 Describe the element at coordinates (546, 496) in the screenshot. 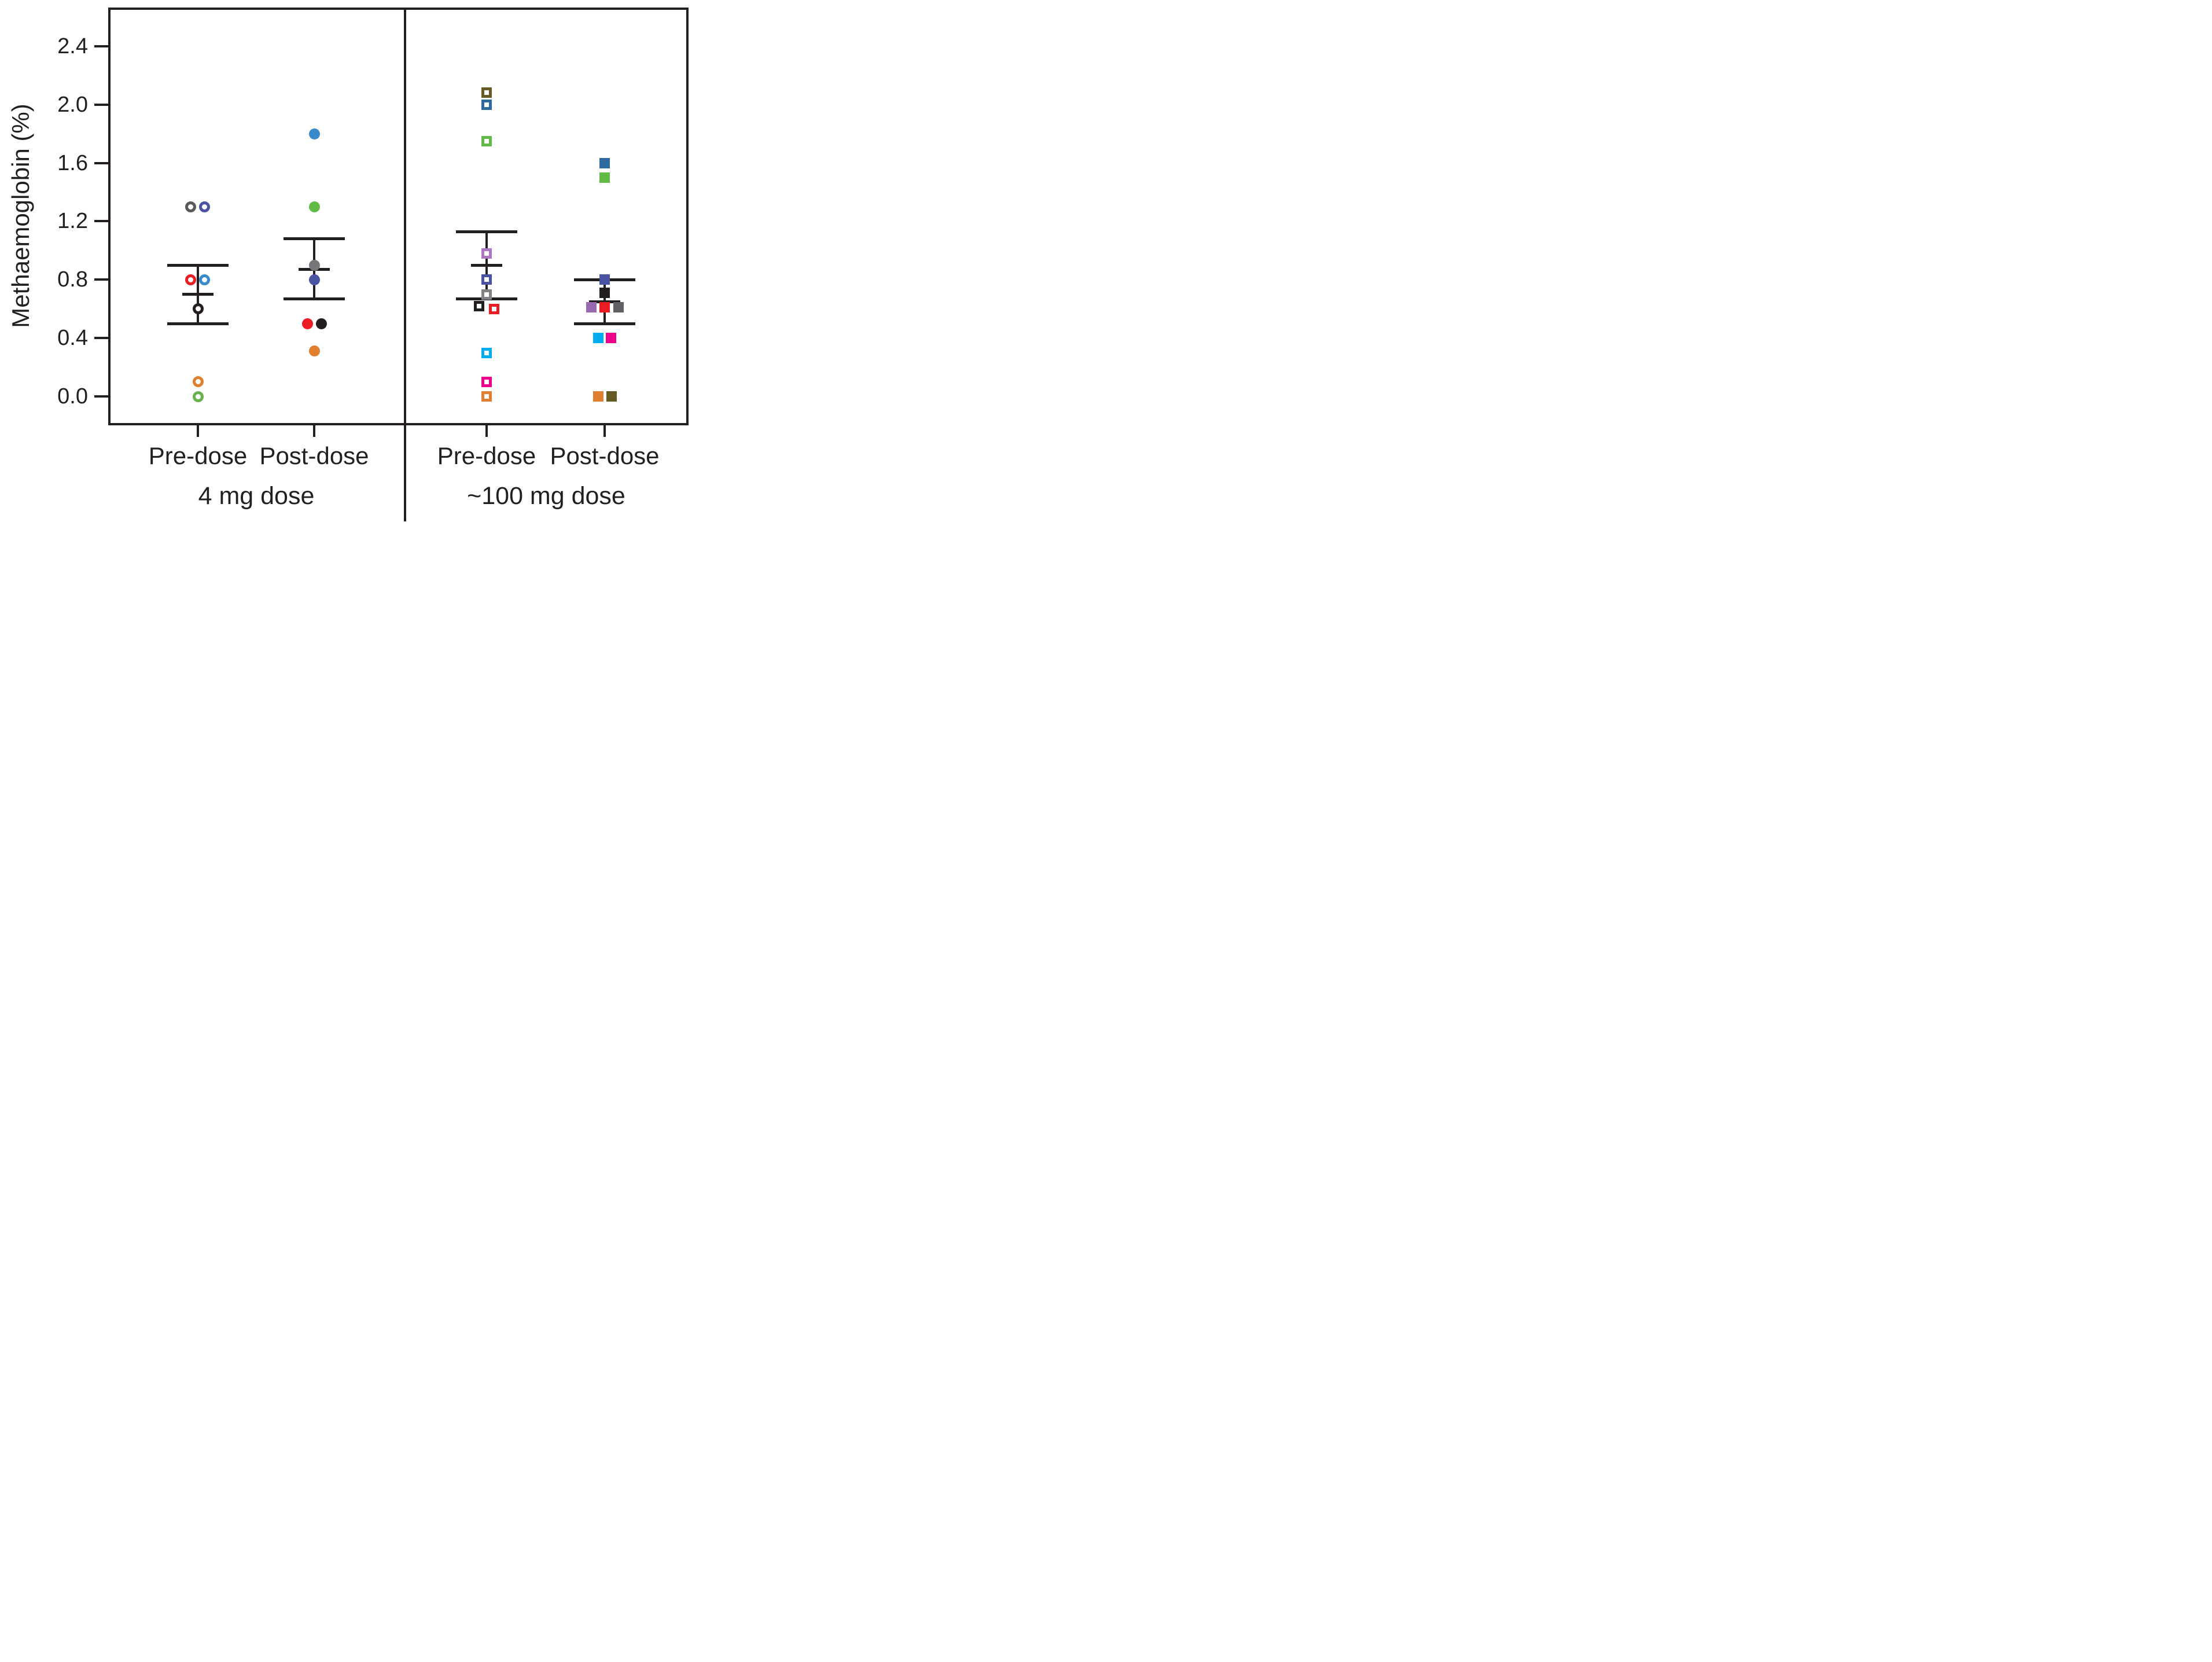

I see `dose-label: ~100 mg dose` at that location.